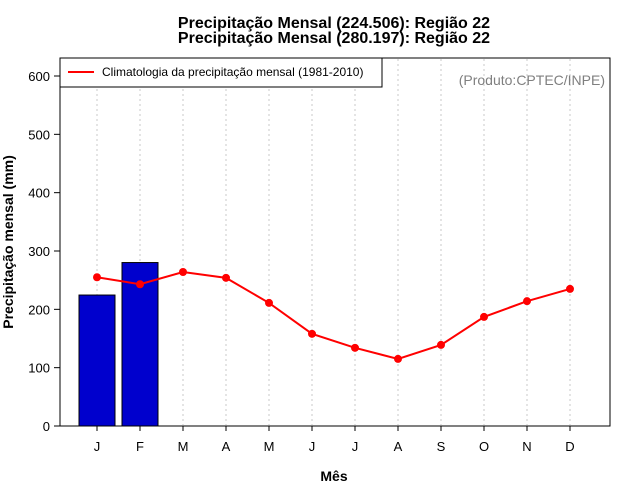 This screenshot has width=640, height=500. I want to click on chart-title-line-1: Precipitação Mensal (224.506): Região 22, so click(334, 23).